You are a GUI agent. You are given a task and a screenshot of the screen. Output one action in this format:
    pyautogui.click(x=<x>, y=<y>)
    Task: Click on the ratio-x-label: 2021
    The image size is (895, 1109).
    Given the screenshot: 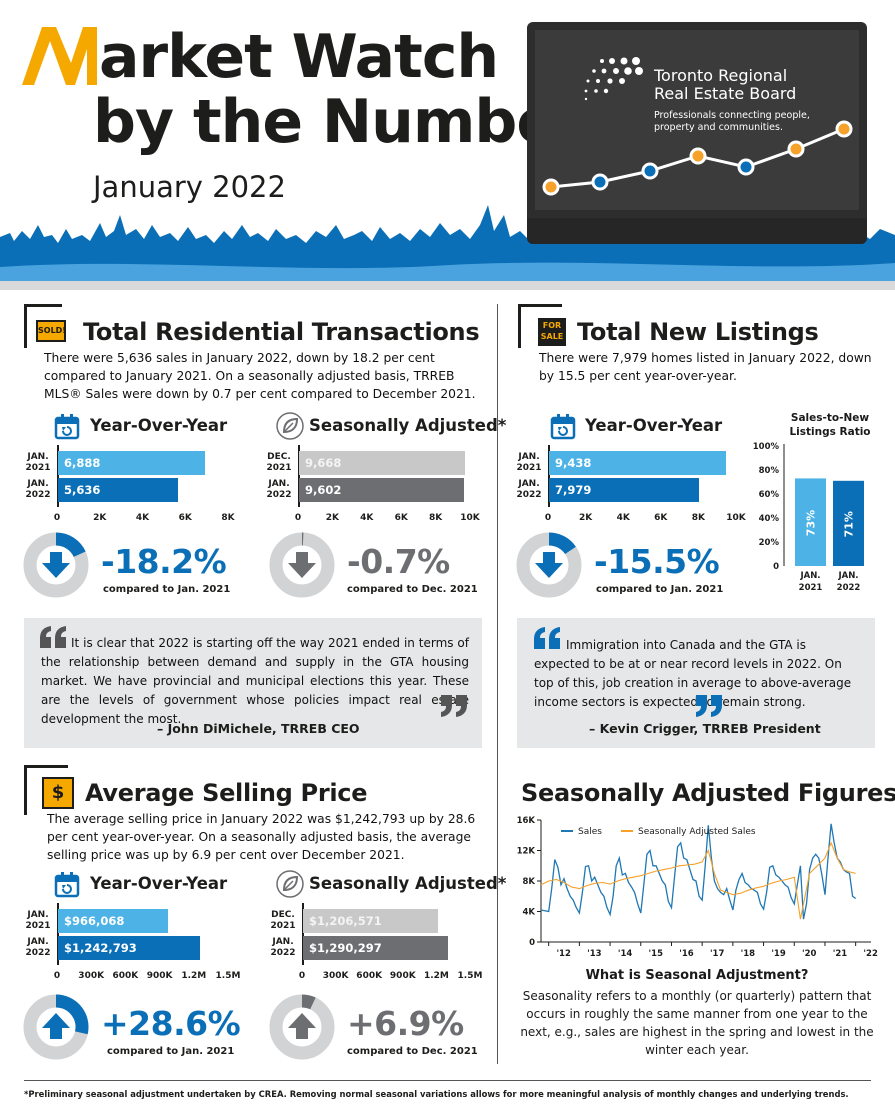 What is the action you would take?
    pyautogui.click(x=811, y=588)
    